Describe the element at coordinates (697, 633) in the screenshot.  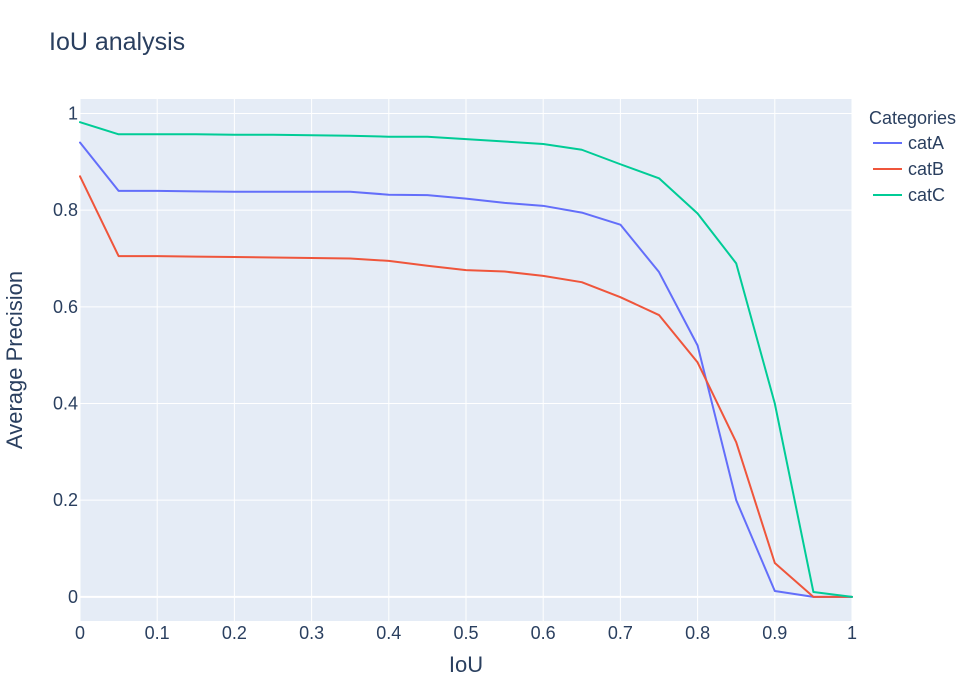
I see `x-tick-label: 0.8` at that location.